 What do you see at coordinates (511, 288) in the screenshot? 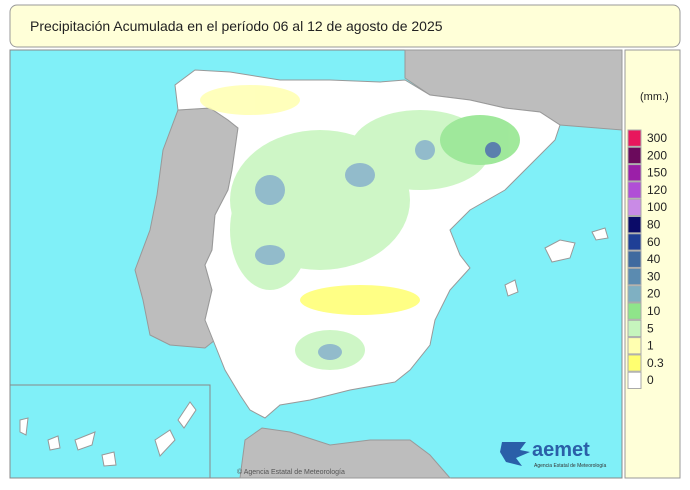
I see `ibiza` at bounding box center [511, 288].